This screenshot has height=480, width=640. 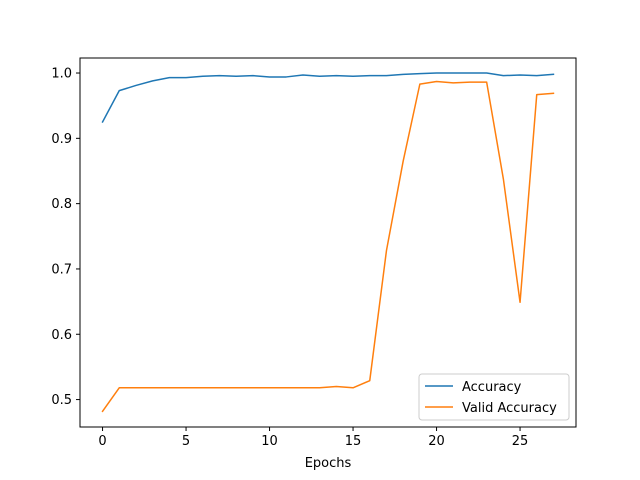 What do you see at coordinates (313, 438) in the screenshot?
I see `x-axis-ticks: 0 5 10 15 20 25` at bounding box center [313, 438].